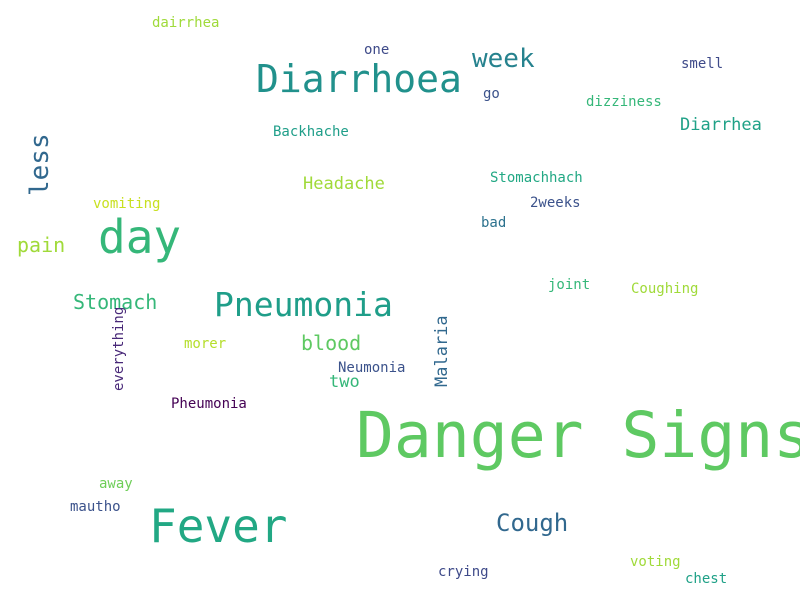  I want to click on word-diarrhea: Diarrhea, so click(721, 125).